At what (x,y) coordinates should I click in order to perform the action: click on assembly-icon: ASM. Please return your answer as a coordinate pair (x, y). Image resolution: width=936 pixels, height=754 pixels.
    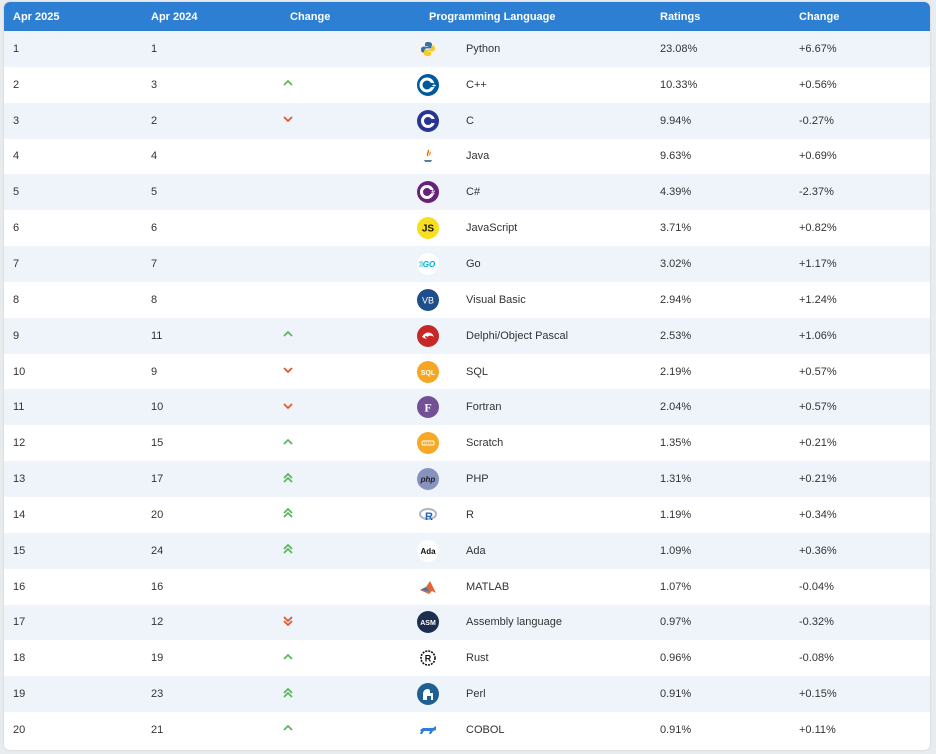
    Looking at the image, I should click on (428, 622).